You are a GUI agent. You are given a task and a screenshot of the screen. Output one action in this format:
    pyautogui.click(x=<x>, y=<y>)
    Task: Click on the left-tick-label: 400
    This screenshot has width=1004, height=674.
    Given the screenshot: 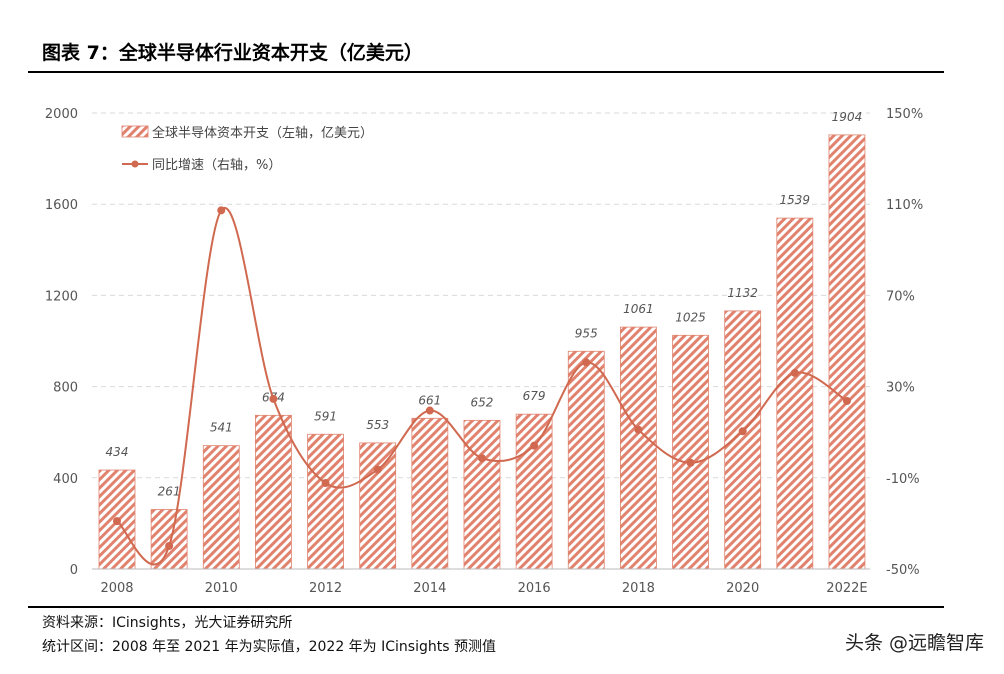 What is the action you would take?
    pyautogui.click(x=65, y=479)
    